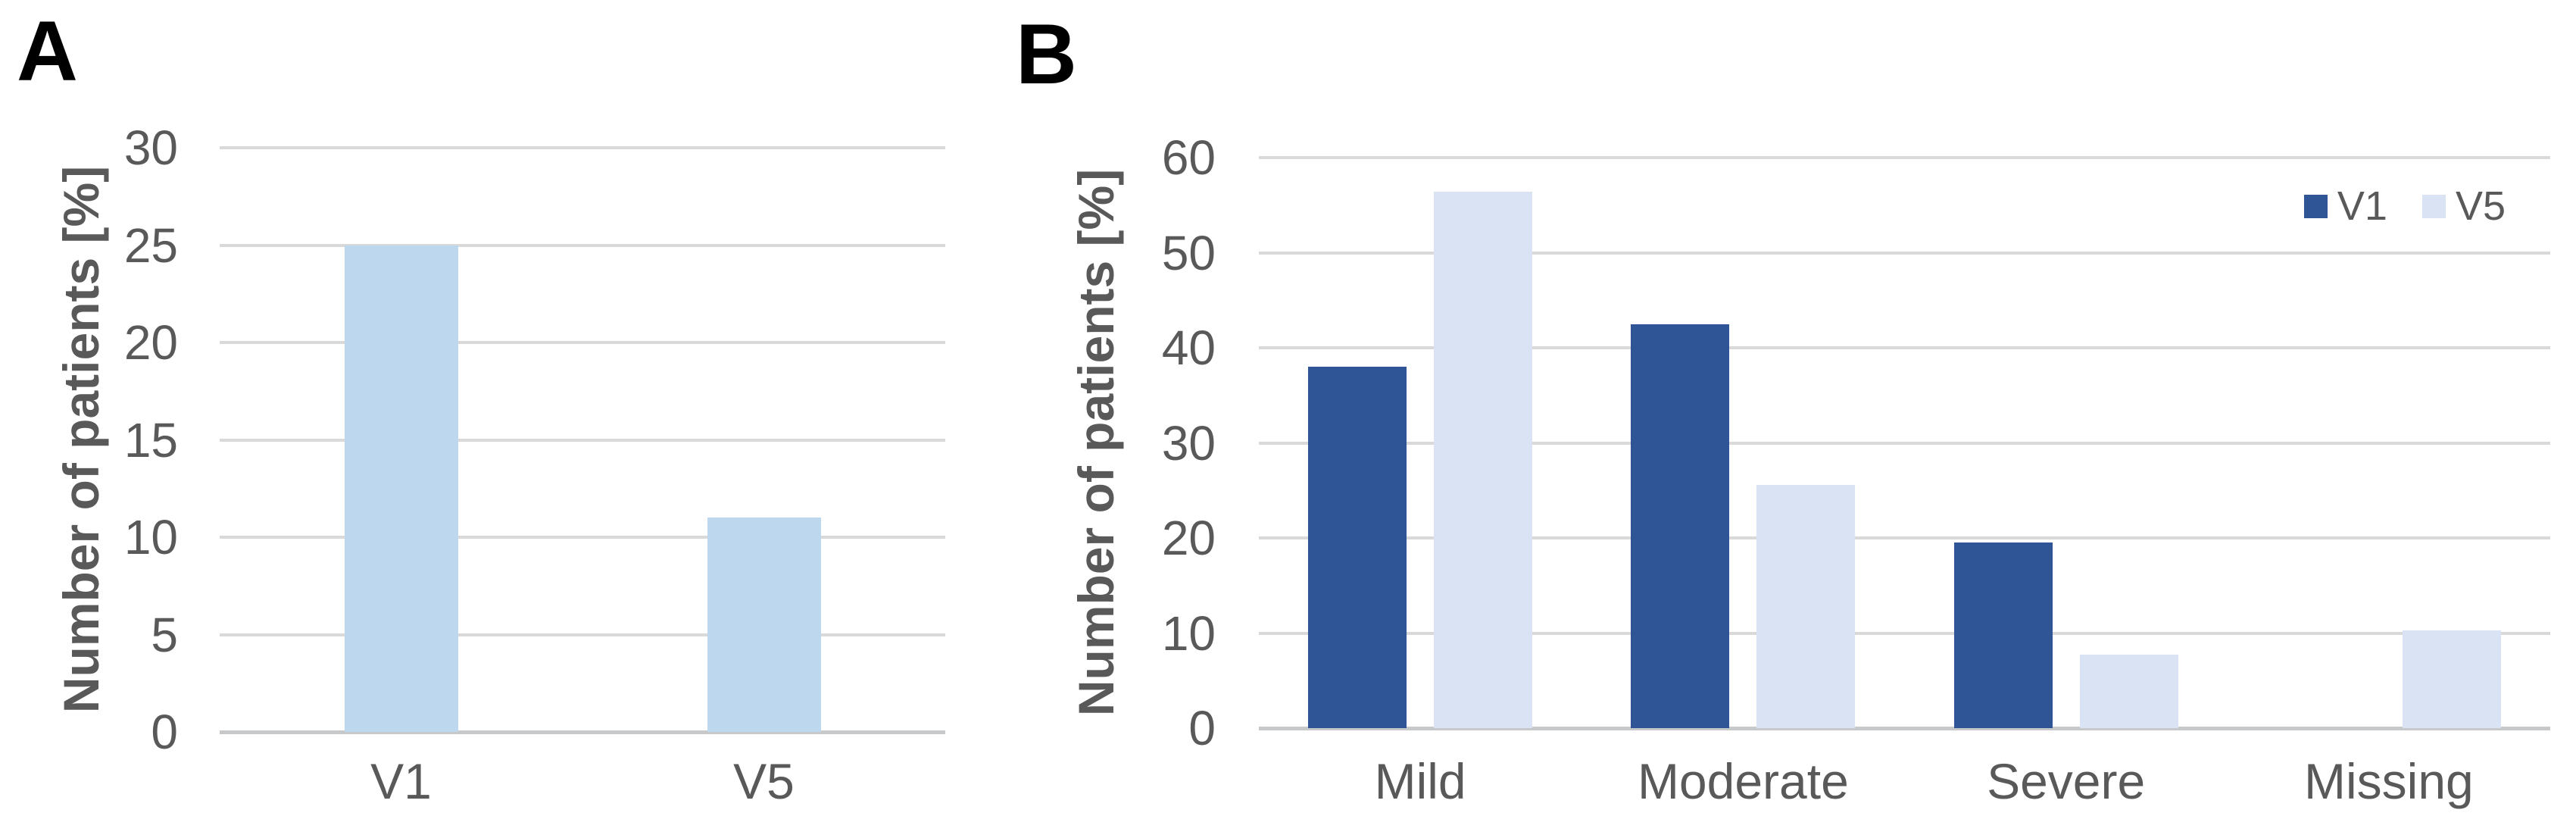 Image resolution: width=2576 pixels, height=838 pixels. What do you see at coordinates (2433, 206) in the screenshot?
I see `legend-swatch-v5-icon` at bounding box center [2433, 206].